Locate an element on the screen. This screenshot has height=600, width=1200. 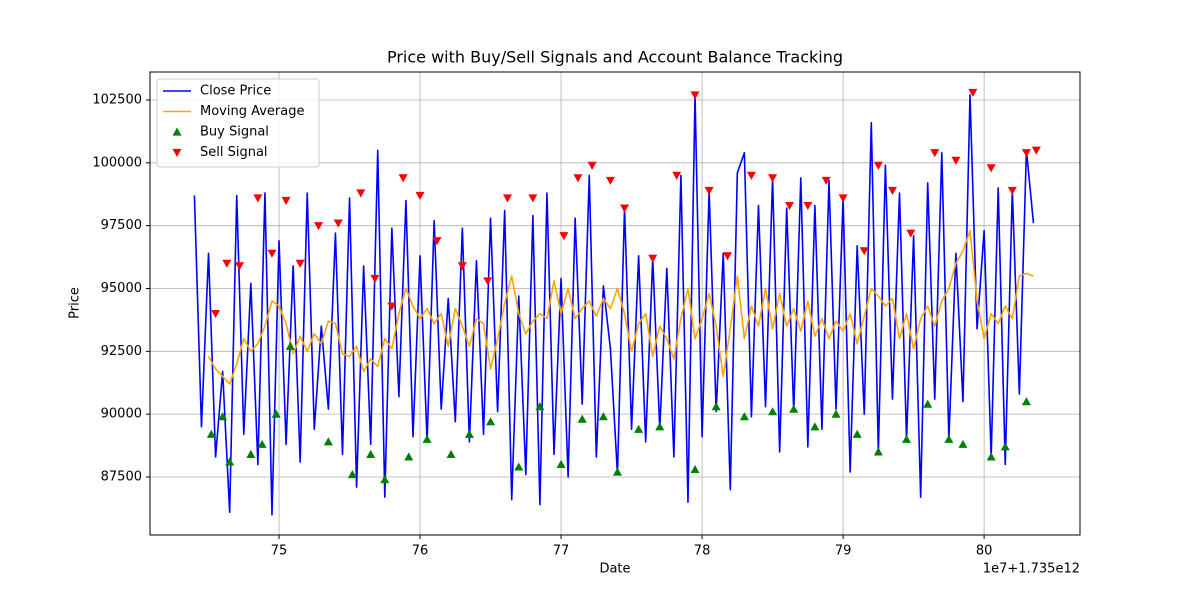
y-tick-label: 90000 is located at coordinates (121, 414).